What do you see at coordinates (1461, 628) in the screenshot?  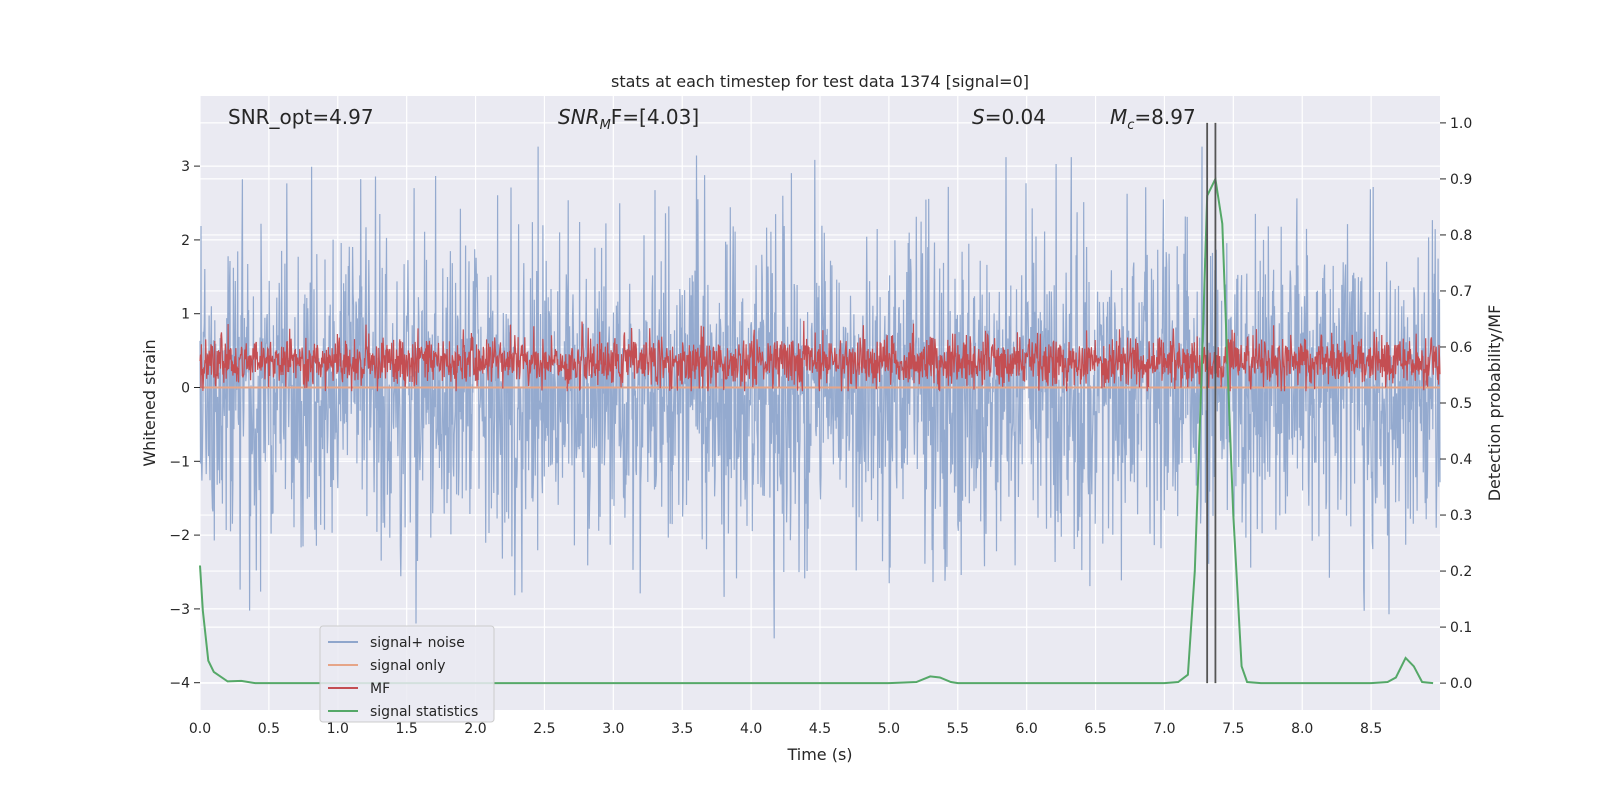 I see `y-right-tick-label: 0.1` at bounding box center [1461, 628].